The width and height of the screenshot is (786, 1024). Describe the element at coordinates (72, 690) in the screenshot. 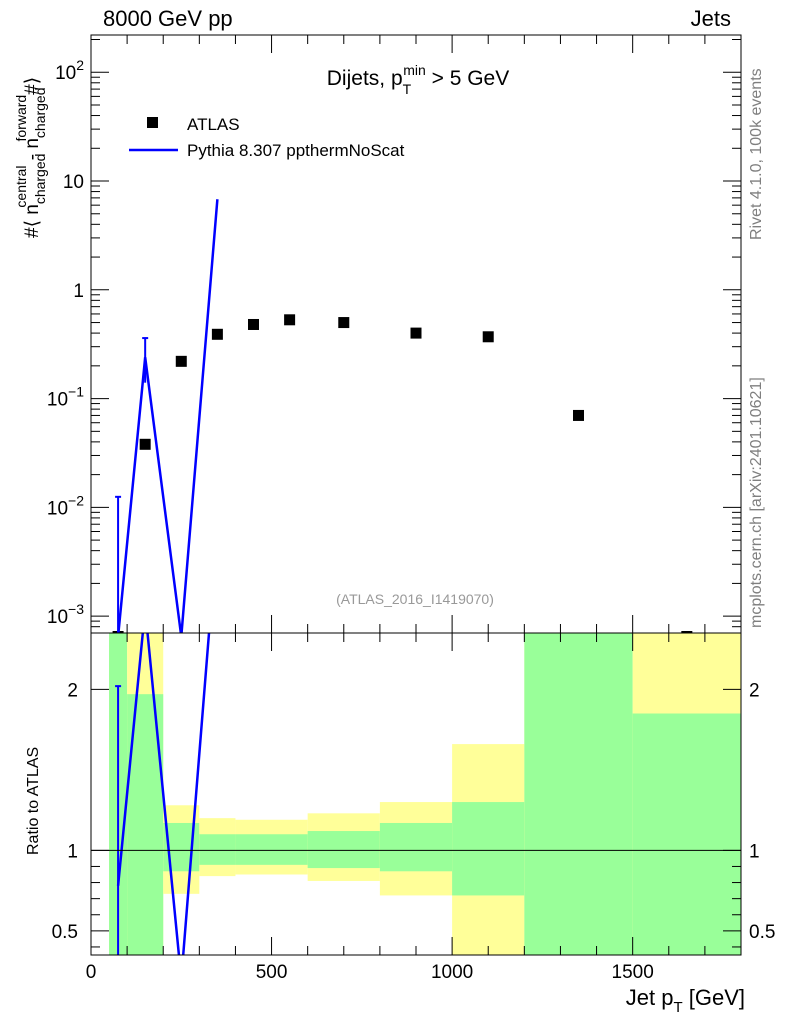

I see `ratio-y-tick-label: 2` at that location.